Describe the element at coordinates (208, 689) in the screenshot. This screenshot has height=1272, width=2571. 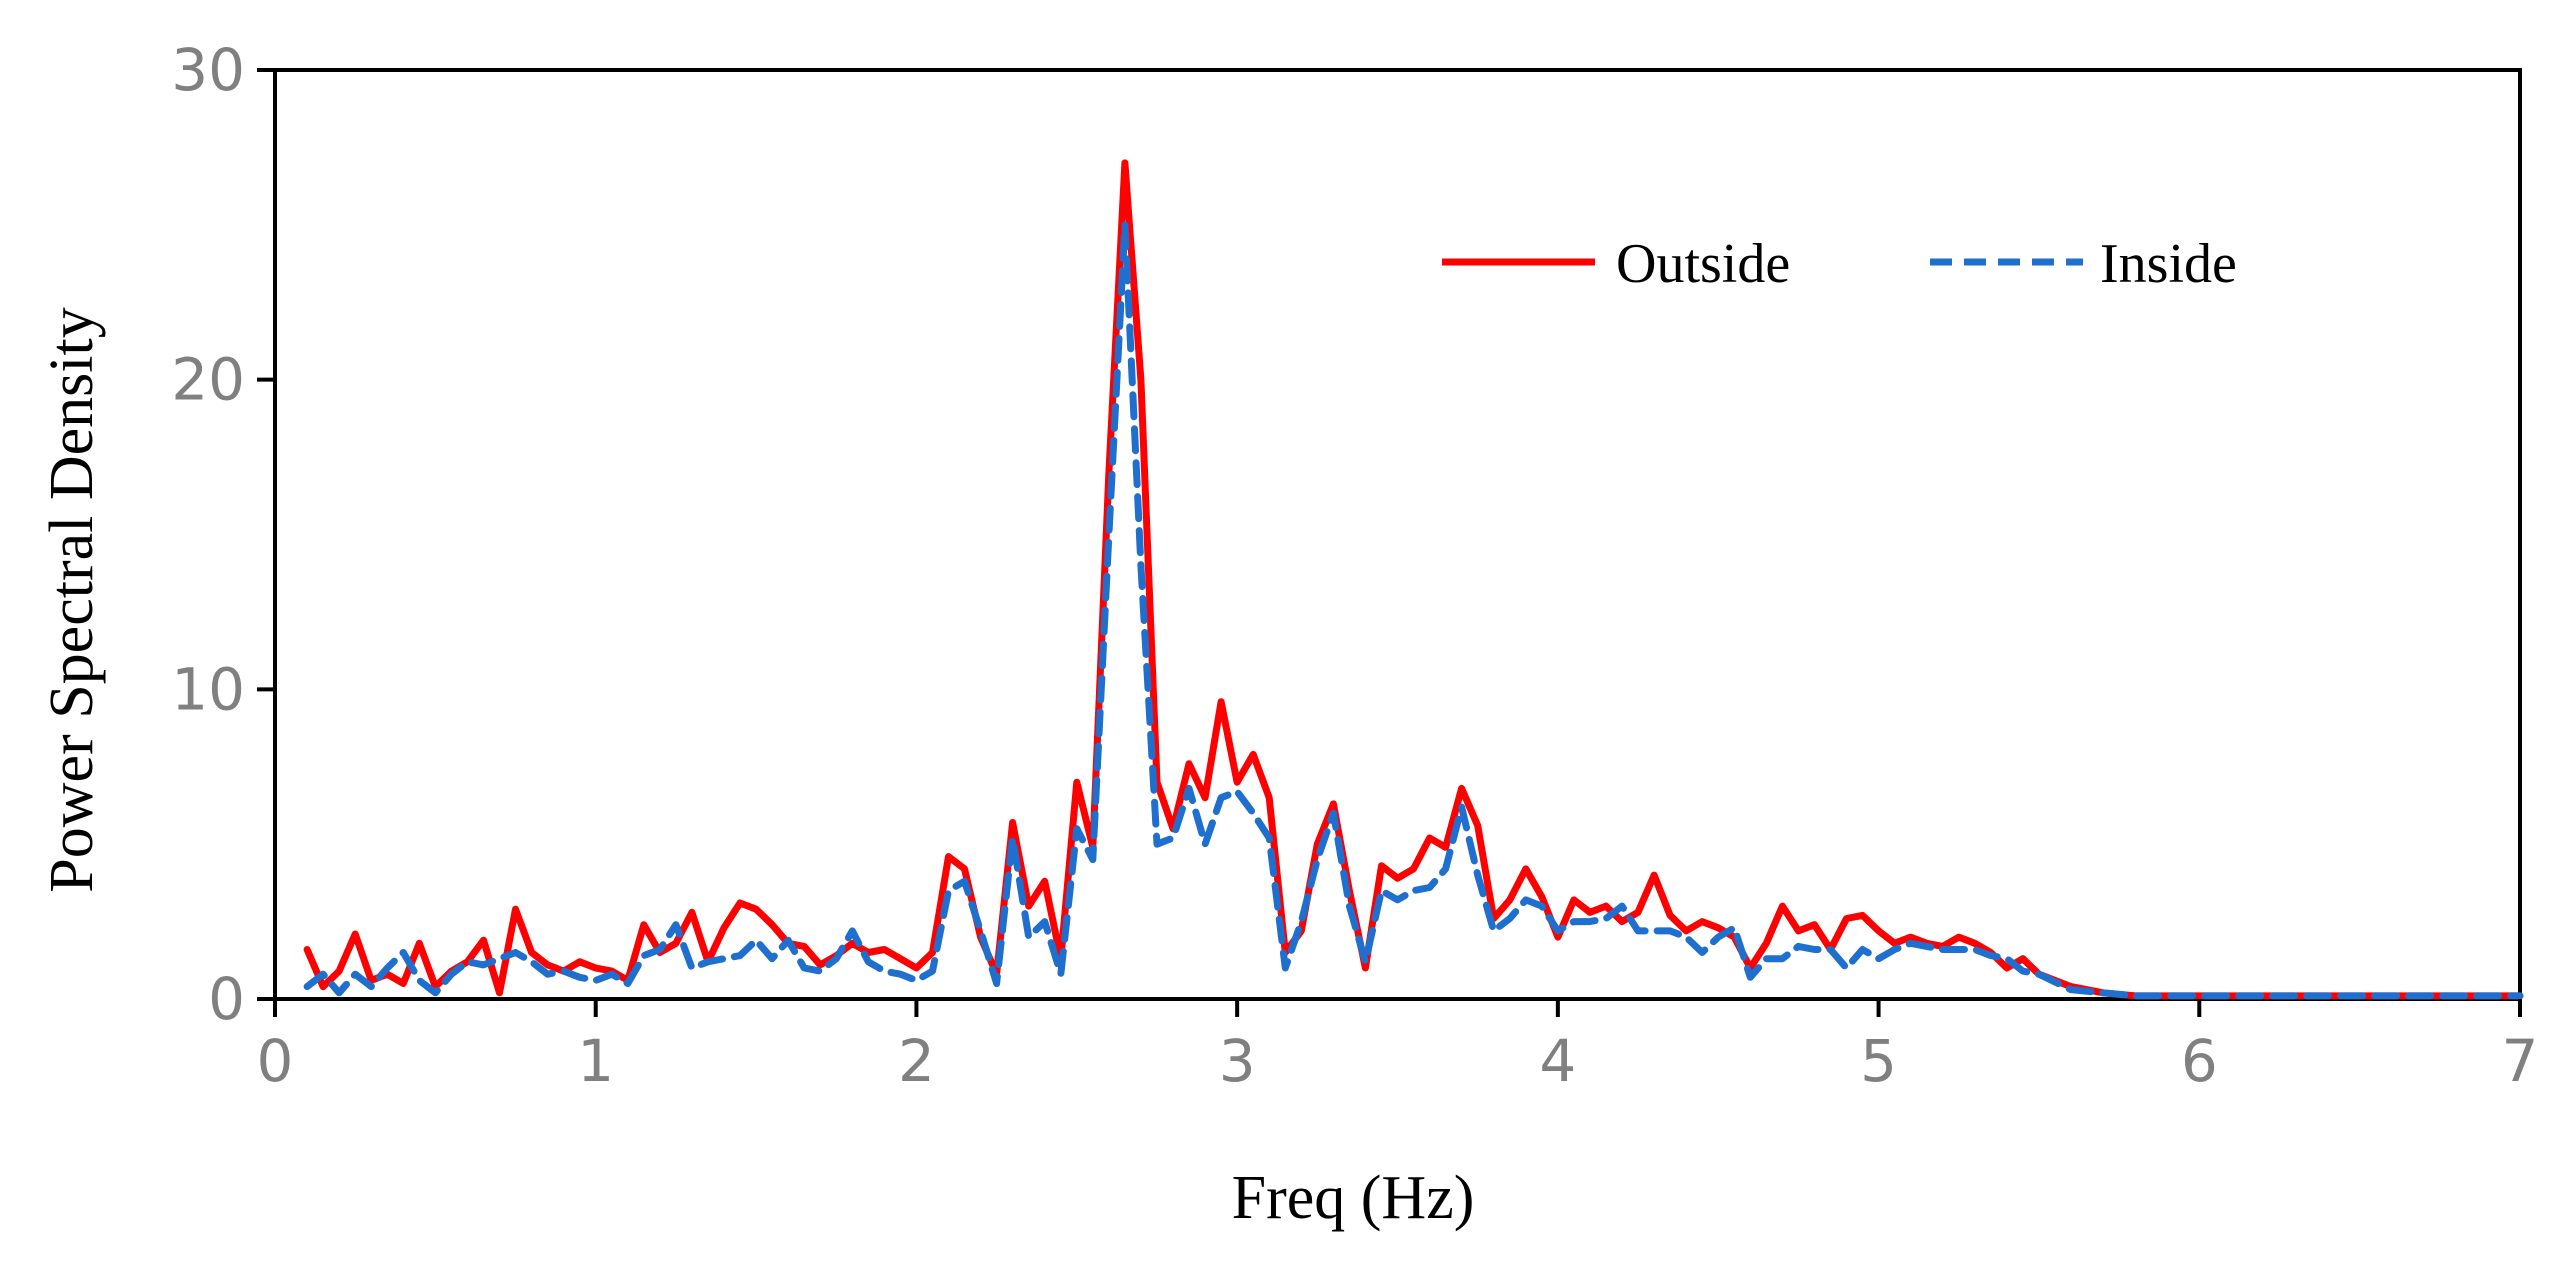
I see `y-tick-label: 10` at that location.